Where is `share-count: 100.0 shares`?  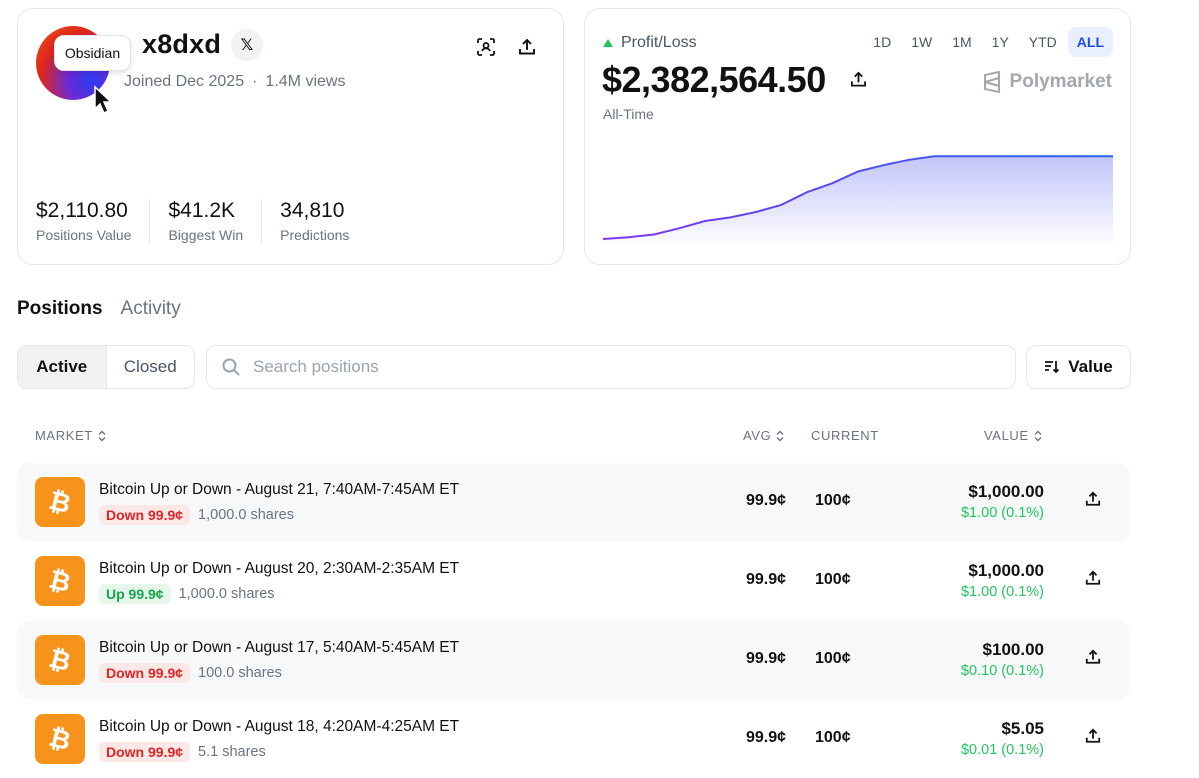
share-count: 100.0 shares is located at coordinates (240, 673).